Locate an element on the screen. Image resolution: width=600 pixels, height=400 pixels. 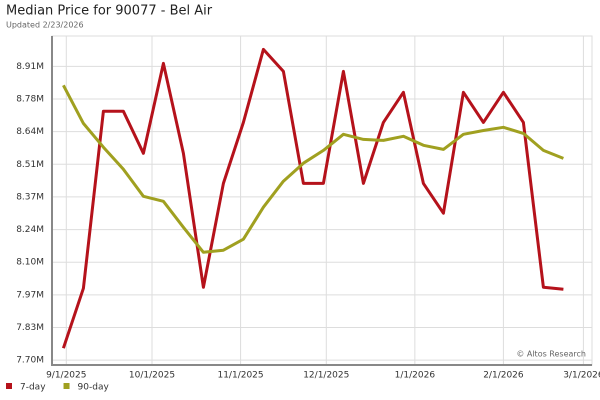
y-tick-label: 8.10M is located at coordinates (30, 263).